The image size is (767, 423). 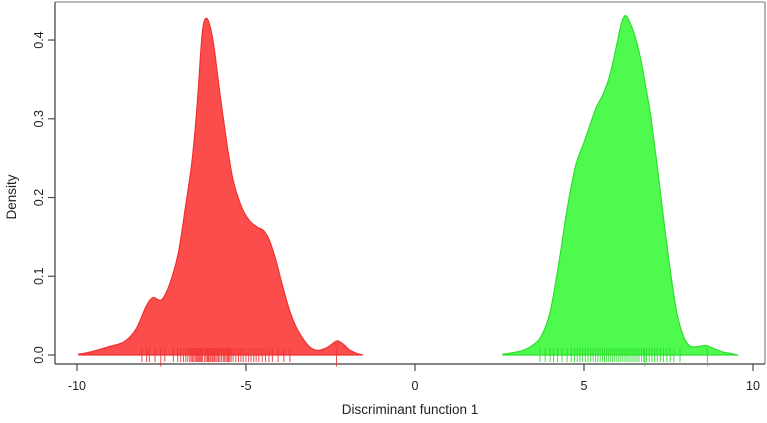 I want to click on x-tick-label: 0, so click(x=415, y=386).